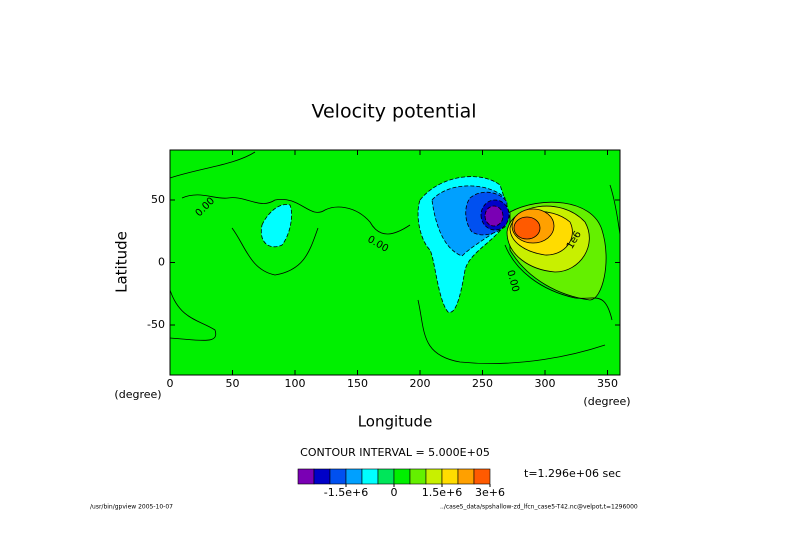 This screenshot has width=789, height=558. I want to click on x-tick-label: 100, so click(295, 383).